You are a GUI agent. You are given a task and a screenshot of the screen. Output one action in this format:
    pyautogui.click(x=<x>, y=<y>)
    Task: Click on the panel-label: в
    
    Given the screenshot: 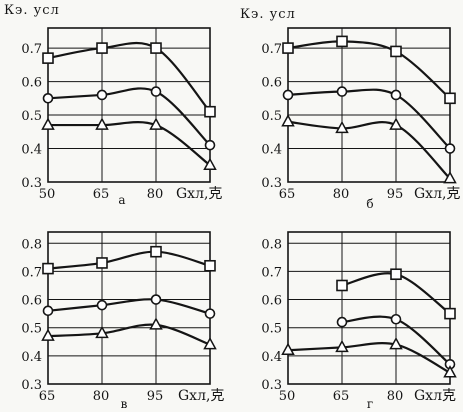 What is the action you would take?
    pyautogui.click(x=124, y=404)
    